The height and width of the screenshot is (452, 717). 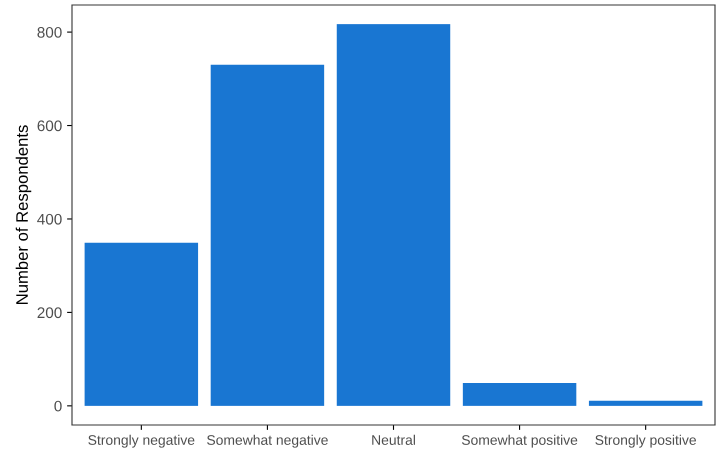 I want to click on y-axis-title: Number of Respondents, so click(x=24, y=214).